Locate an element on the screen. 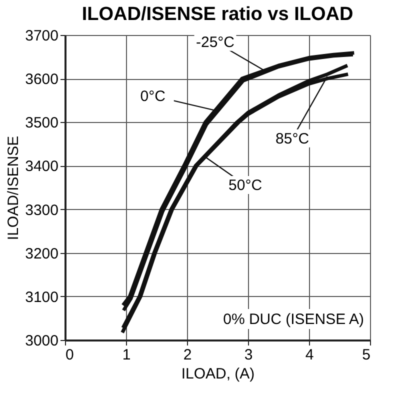 The width and height of the screenshot is (401, 411). x-tick-label: 3 is located at coordinates (248, 355).